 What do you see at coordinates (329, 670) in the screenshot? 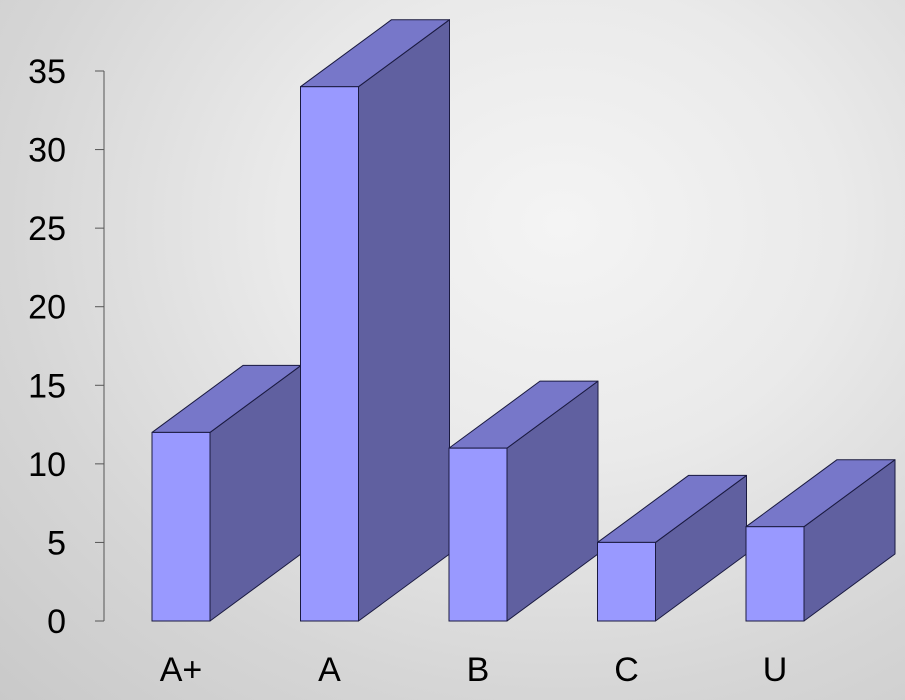
I see `x-tick-label: A` at bounding box center [329, 670].